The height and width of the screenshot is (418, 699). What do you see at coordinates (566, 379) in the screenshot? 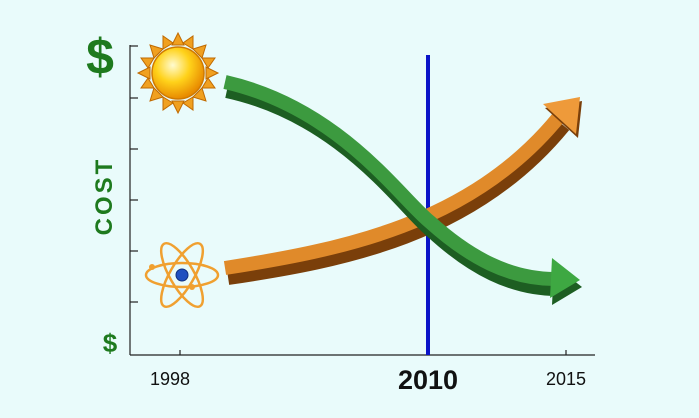
I see `x-end-label: 2015` at bounding box center [566, 379].